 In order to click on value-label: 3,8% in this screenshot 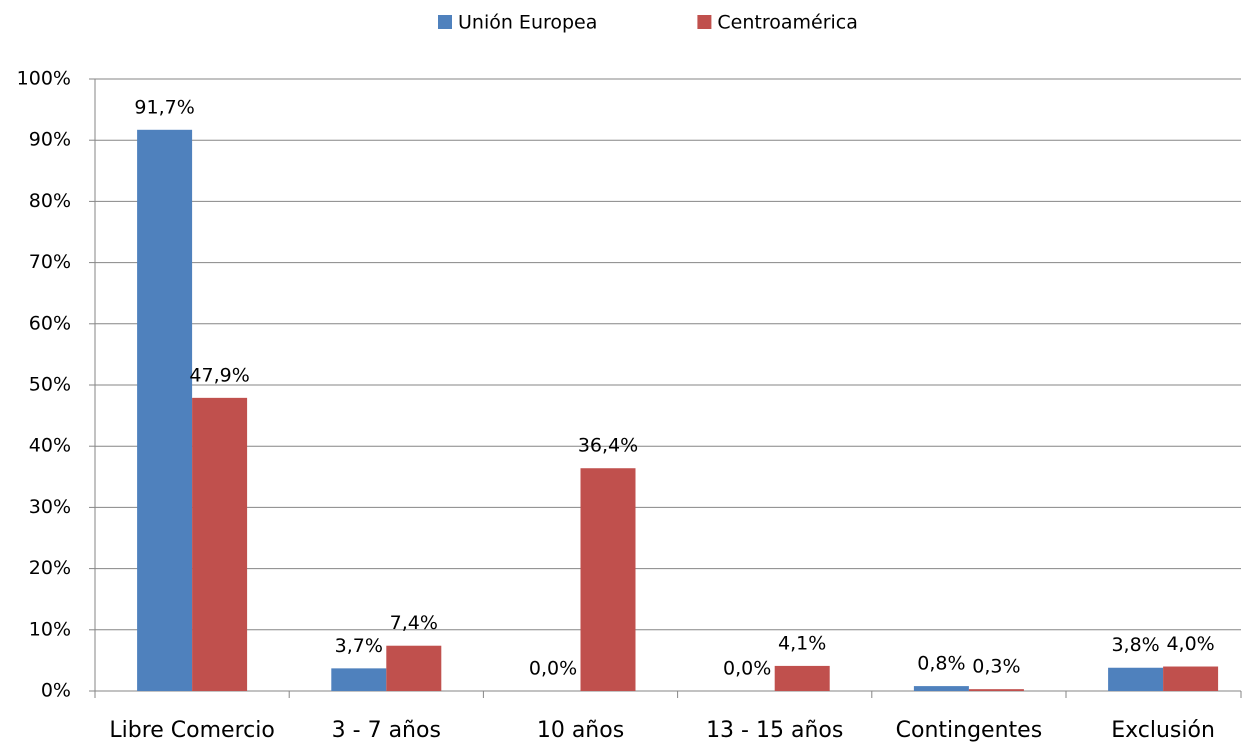, I will do `click(1135, 645)`.